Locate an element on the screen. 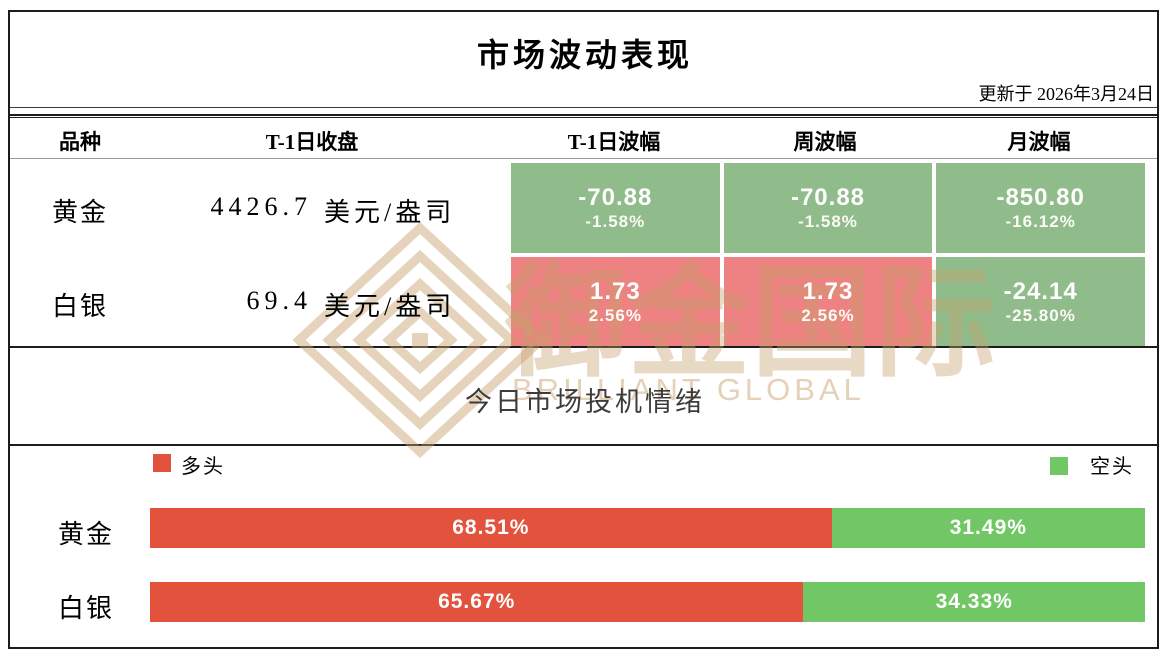 Image resolution: width=1170 pixels, height=660 pixels. gold-row-name: 黄金 is located at coordinates (80, 212).